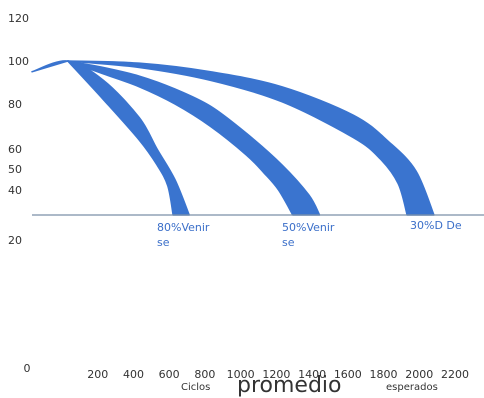  Describe the element at coordinates (312, 374) in the screenshot. I see `x-tick-label: 1400` at that location.